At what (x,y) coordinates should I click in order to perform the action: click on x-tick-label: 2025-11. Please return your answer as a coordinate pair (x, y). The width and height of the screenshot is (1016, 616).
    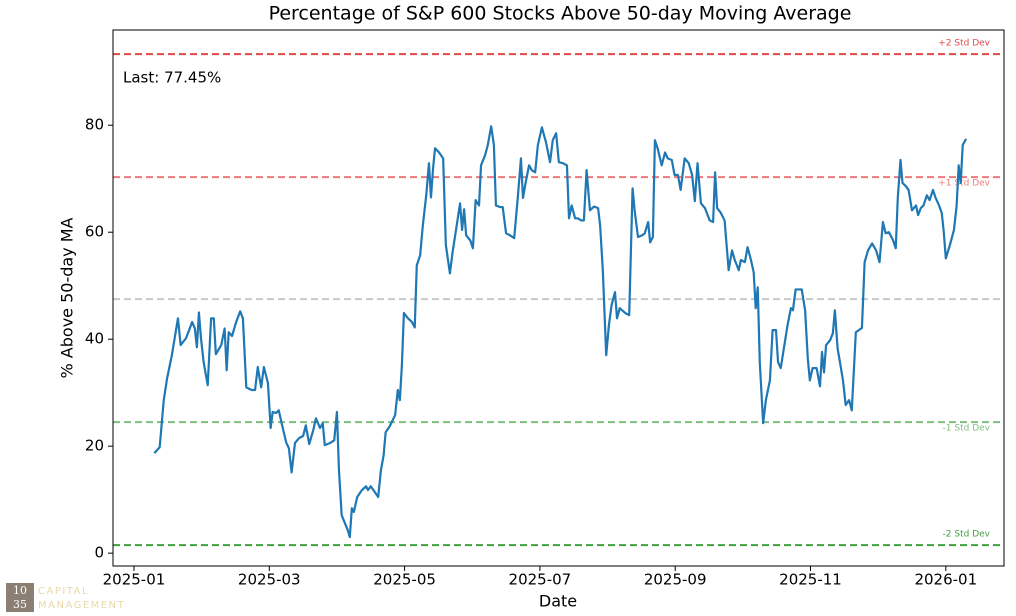
    Looking at the image, I should click on (810, 580).